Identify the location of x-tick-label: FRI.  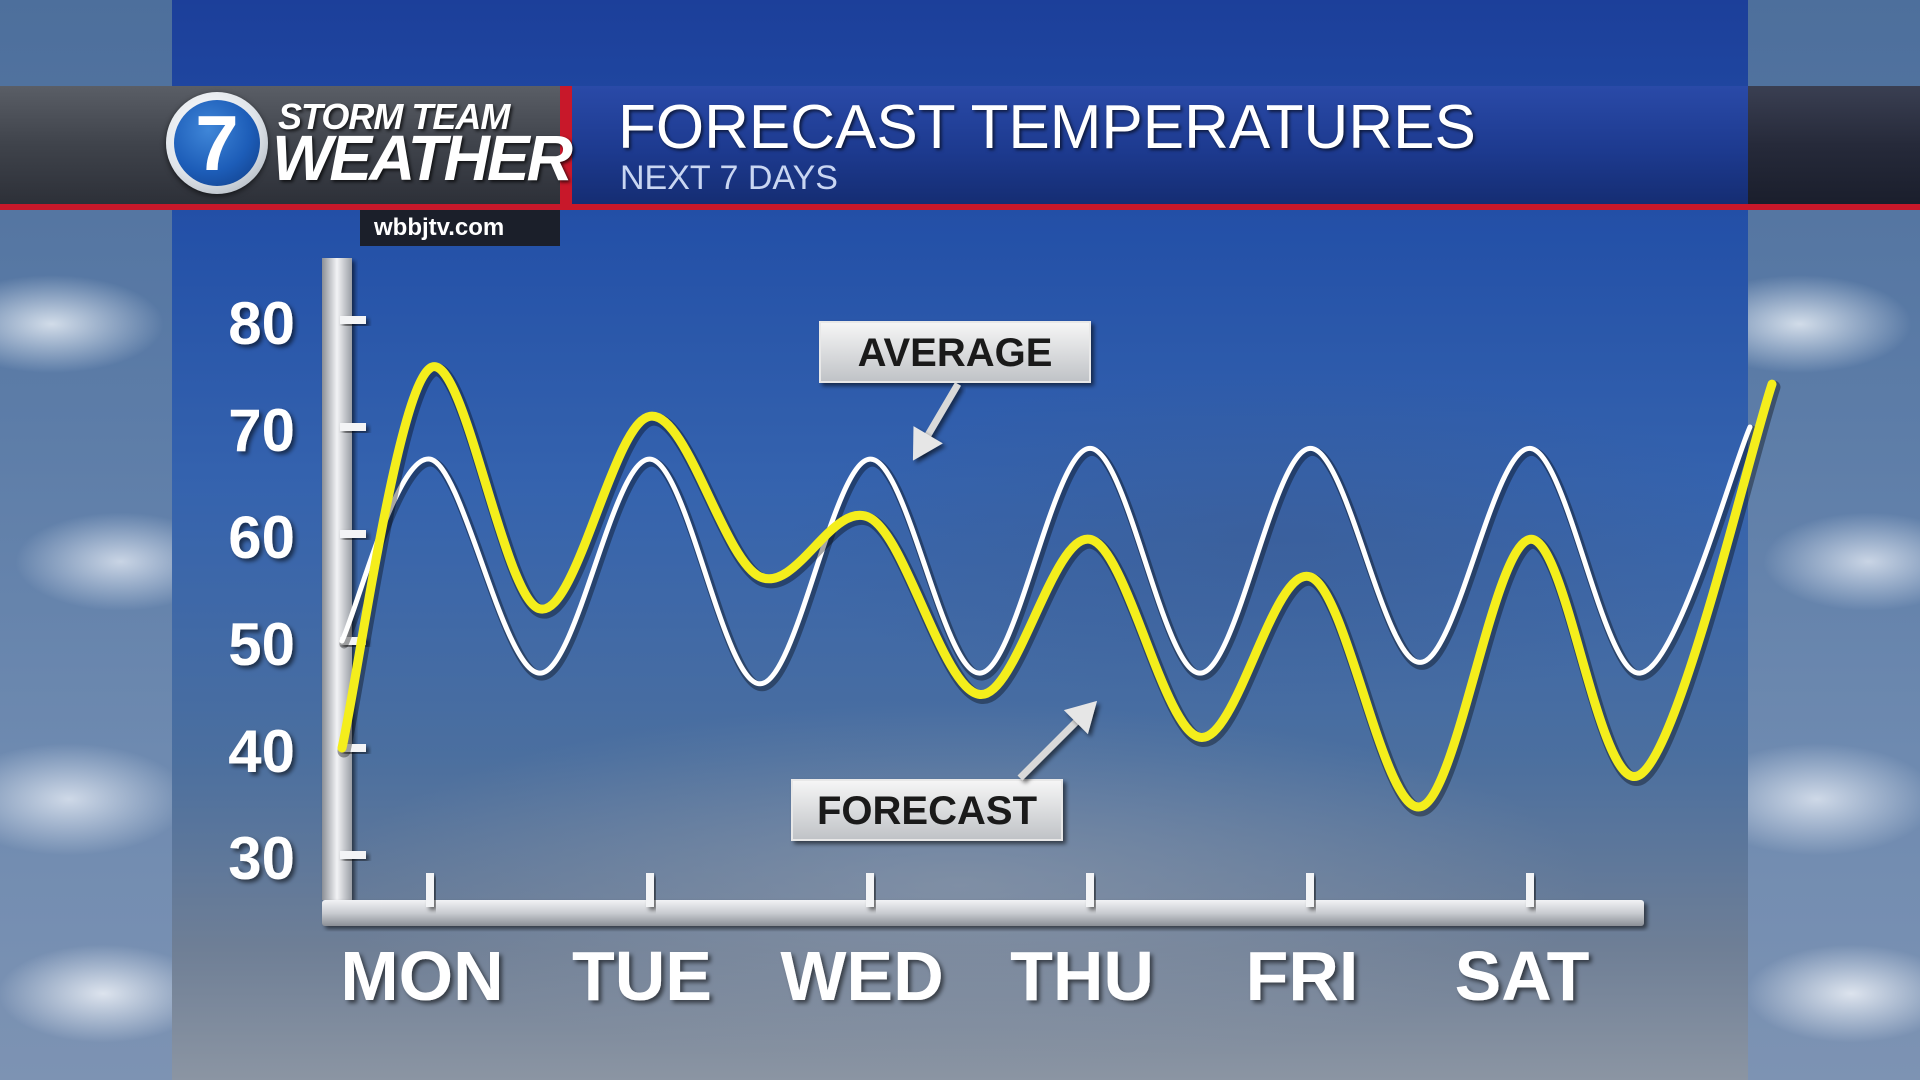
(1302, 976).